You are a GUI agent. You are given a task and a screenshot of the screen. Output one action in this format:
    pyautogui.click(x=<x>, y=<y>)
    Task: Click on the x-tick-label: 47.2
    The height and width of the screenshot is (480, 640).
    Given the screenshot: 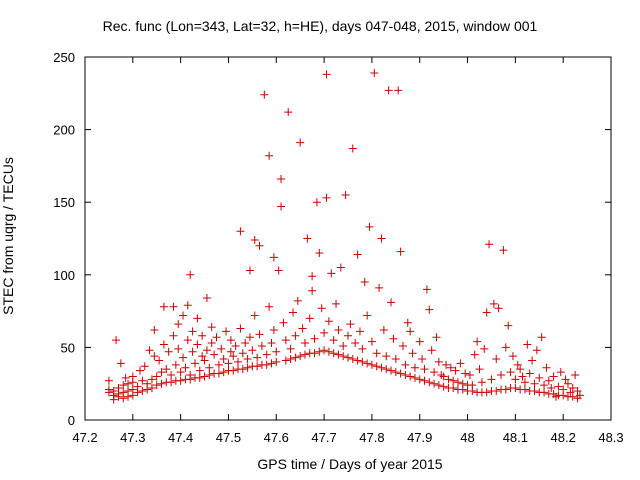 What is the action you would take?
    pyautogui.click(x=84, y=437)
    